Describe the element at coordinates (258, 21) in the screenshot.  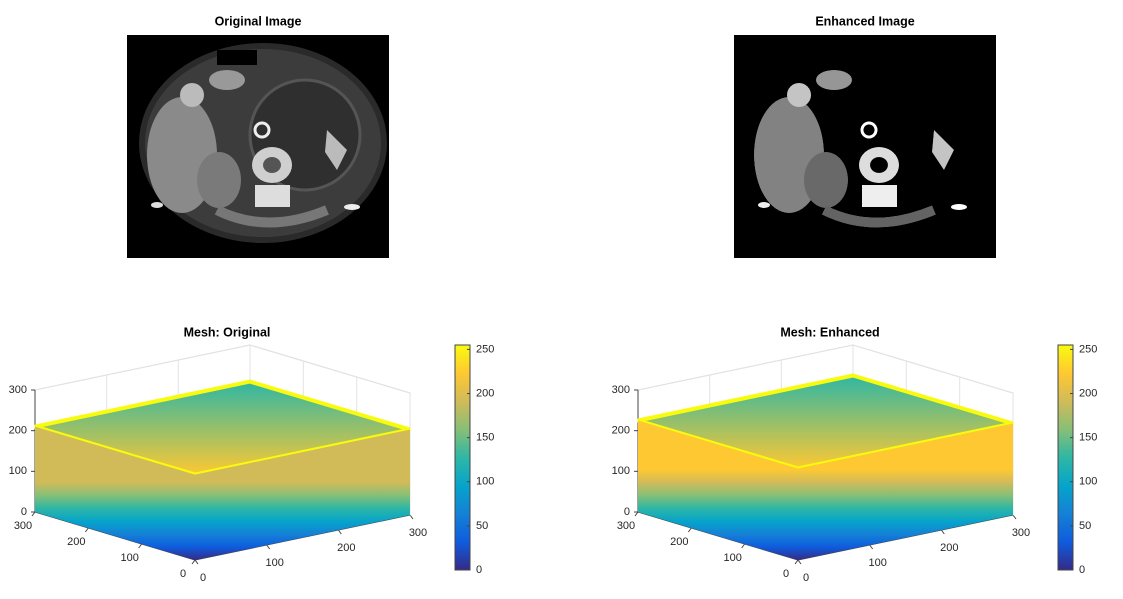
I see `chart-title: Original Image` at that location.